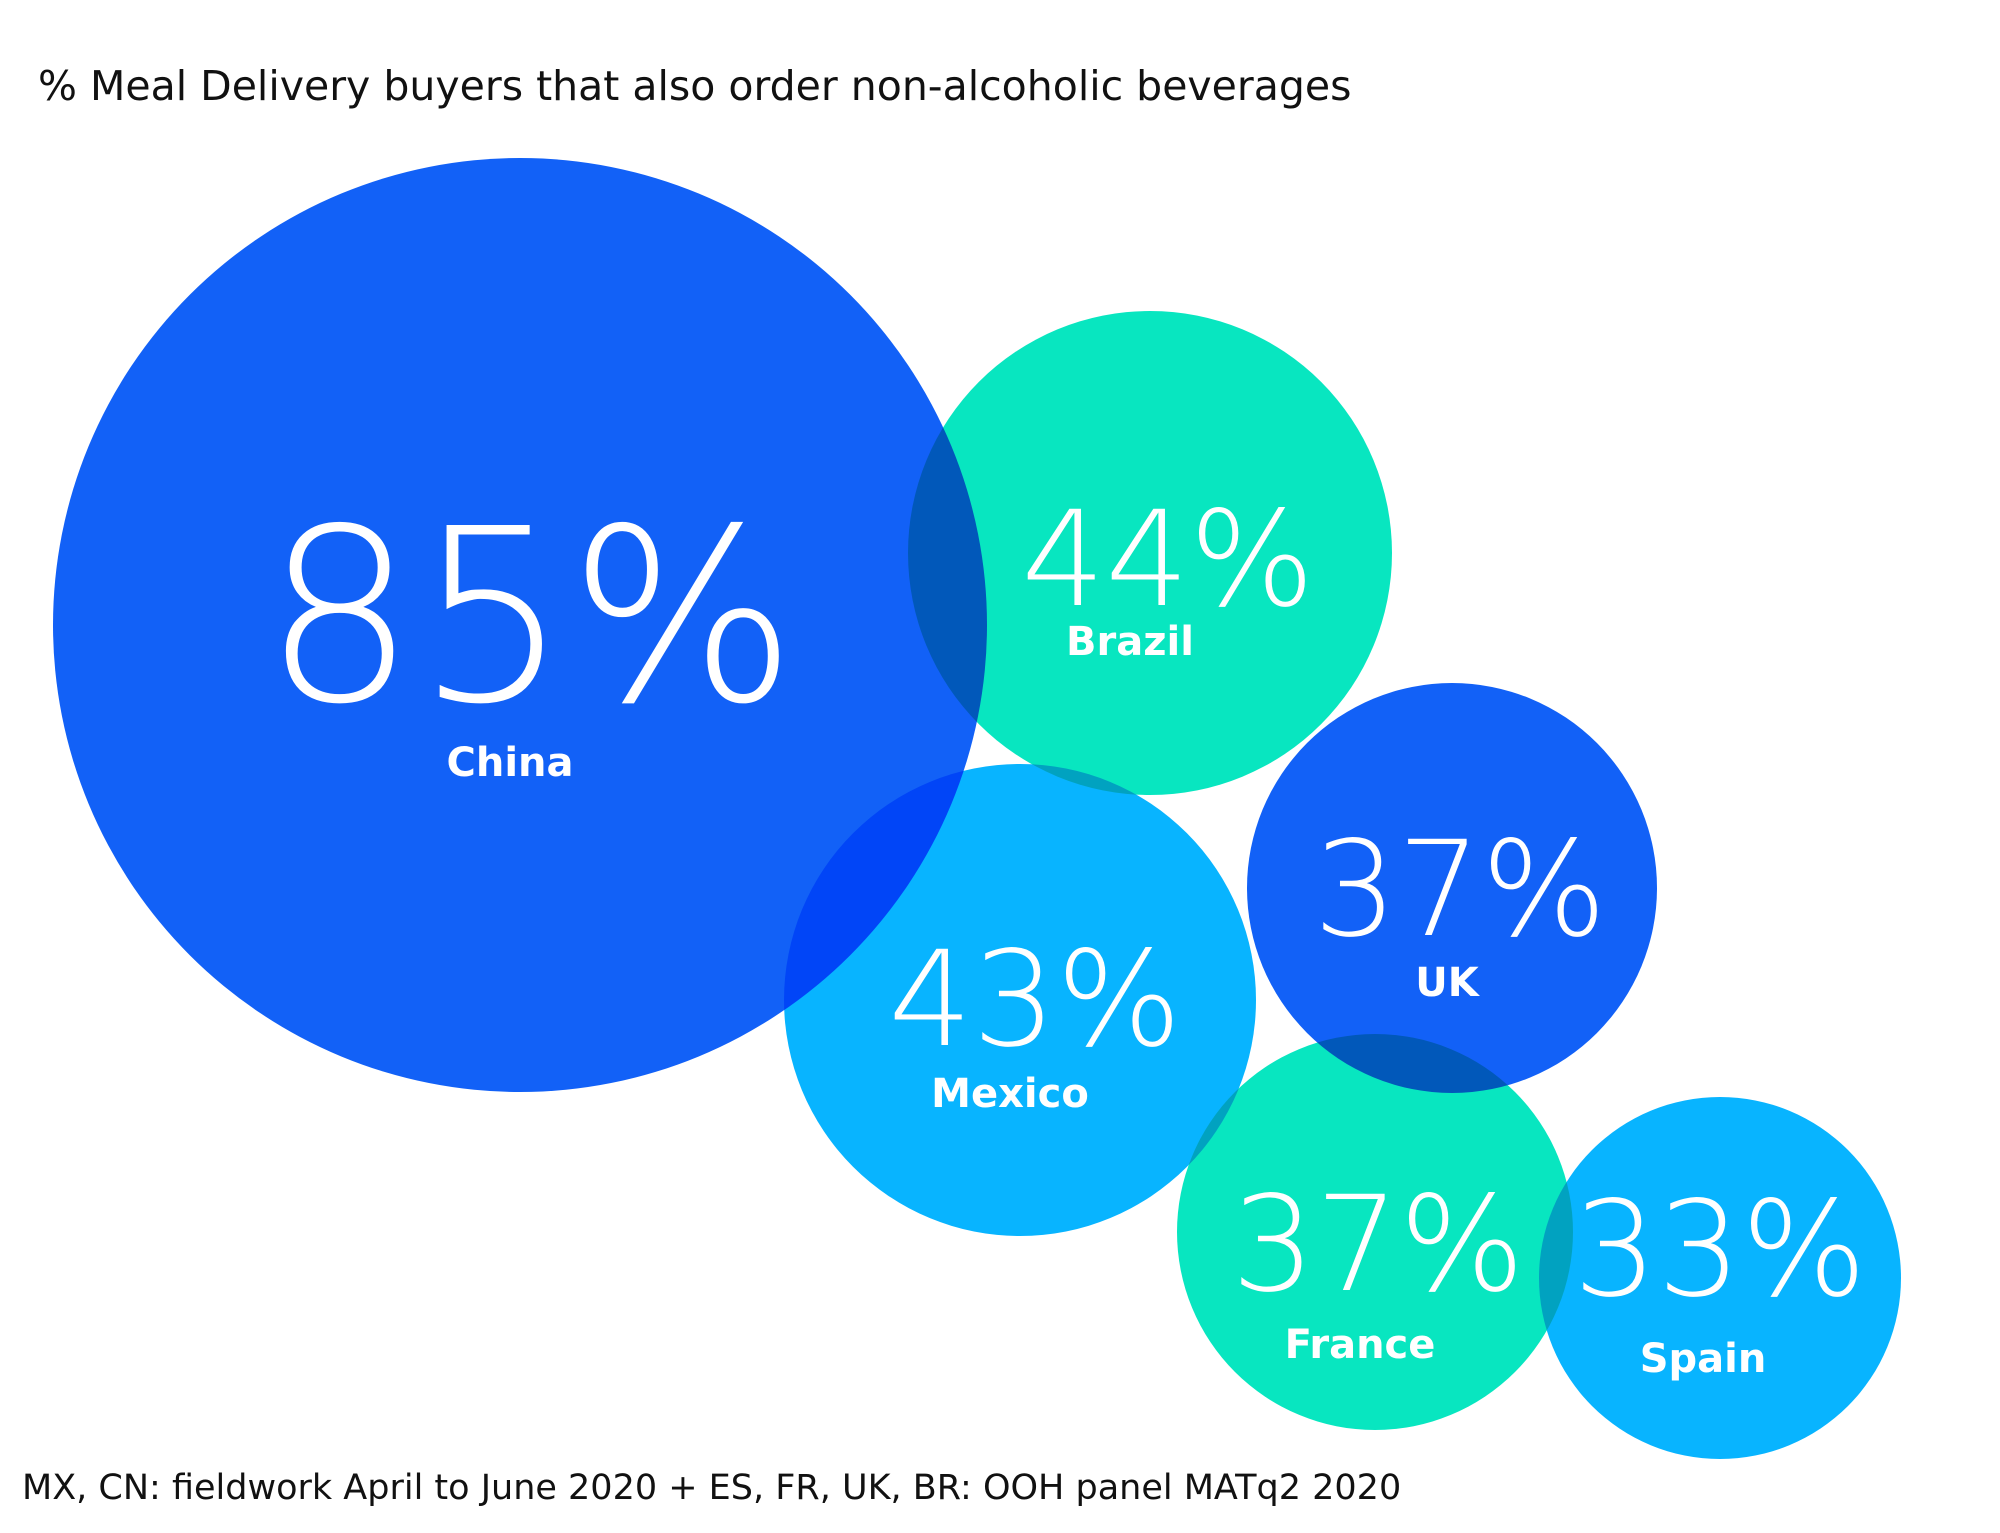 This screenshot has width=2000, height=1533. Describe the element at coordinates (1130, 642) in the screenshot. I see `country-label-brazil: Brazil` at that location.